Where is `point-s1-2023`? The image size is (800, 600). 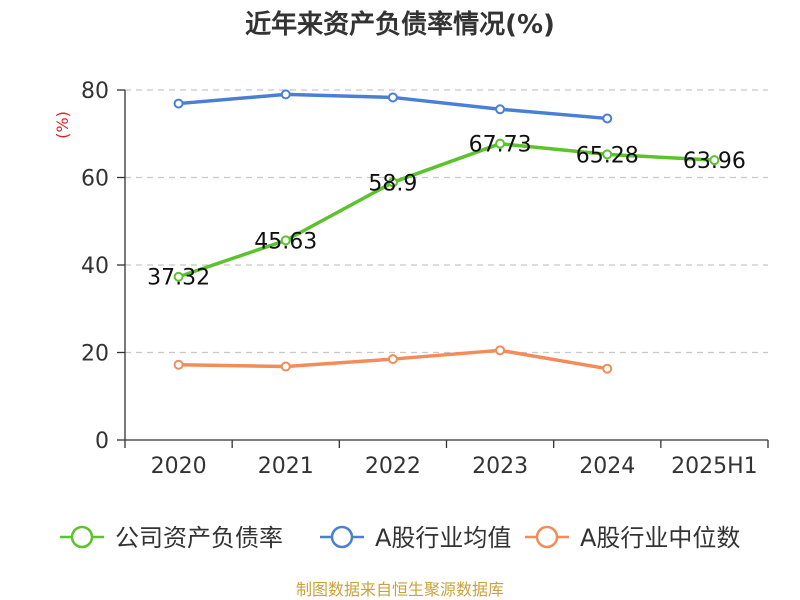
point-s1-2023 is located at coordinates (500, 109).